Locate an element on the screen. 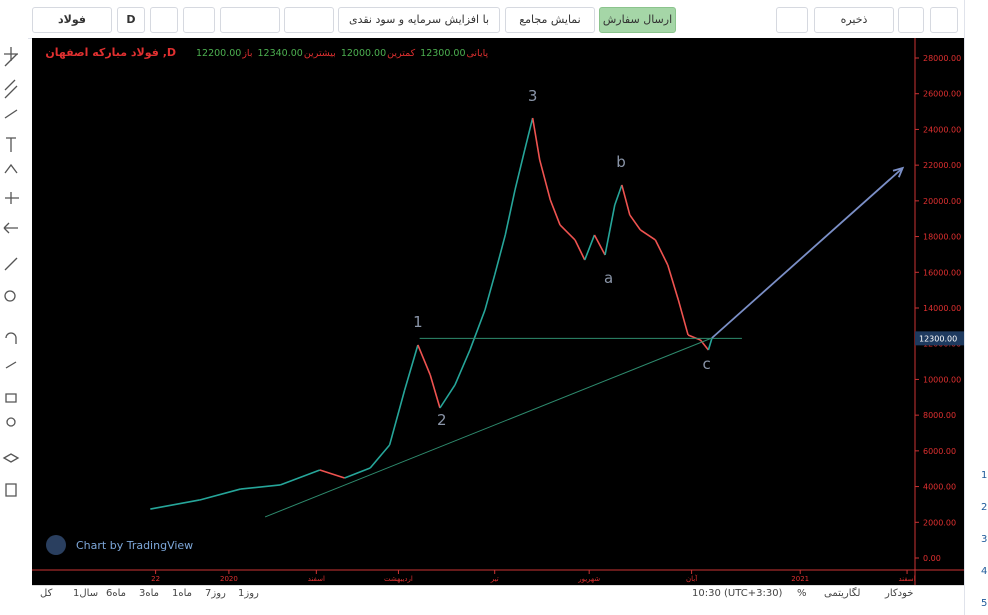 The height and width of the screenshot is (615, 988). side-number: 5 is located at coordinates (984, 603).